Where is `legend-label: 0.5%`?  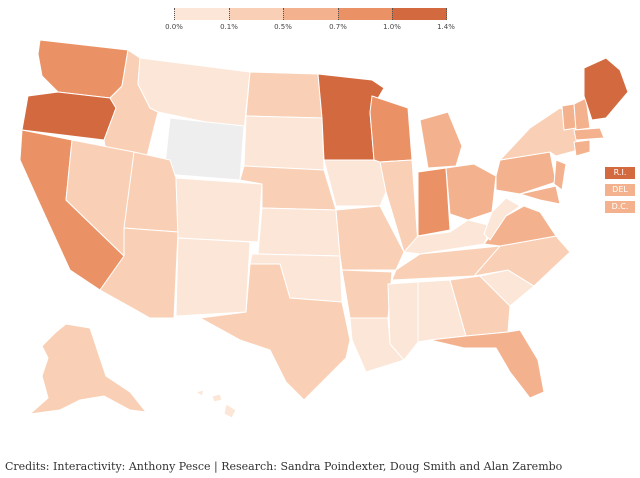
legend-label: 0.5% is located at coordinates (283, 27).